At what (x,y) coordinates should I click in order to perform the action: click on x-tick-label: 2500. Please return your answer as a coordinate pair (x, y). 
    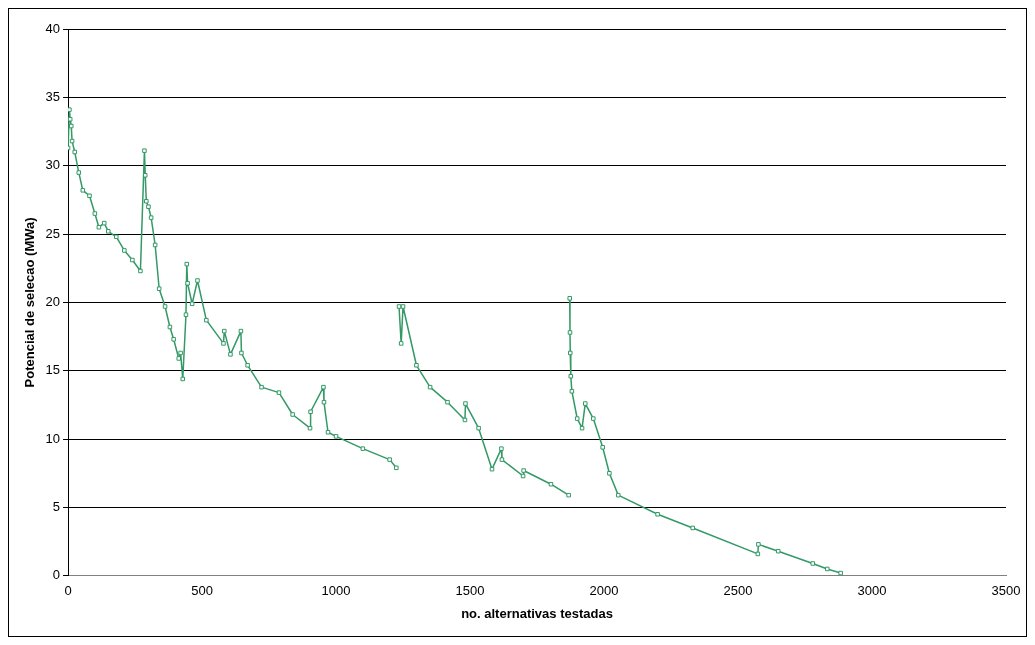
    Looking at the image, I should click on (738, 591).